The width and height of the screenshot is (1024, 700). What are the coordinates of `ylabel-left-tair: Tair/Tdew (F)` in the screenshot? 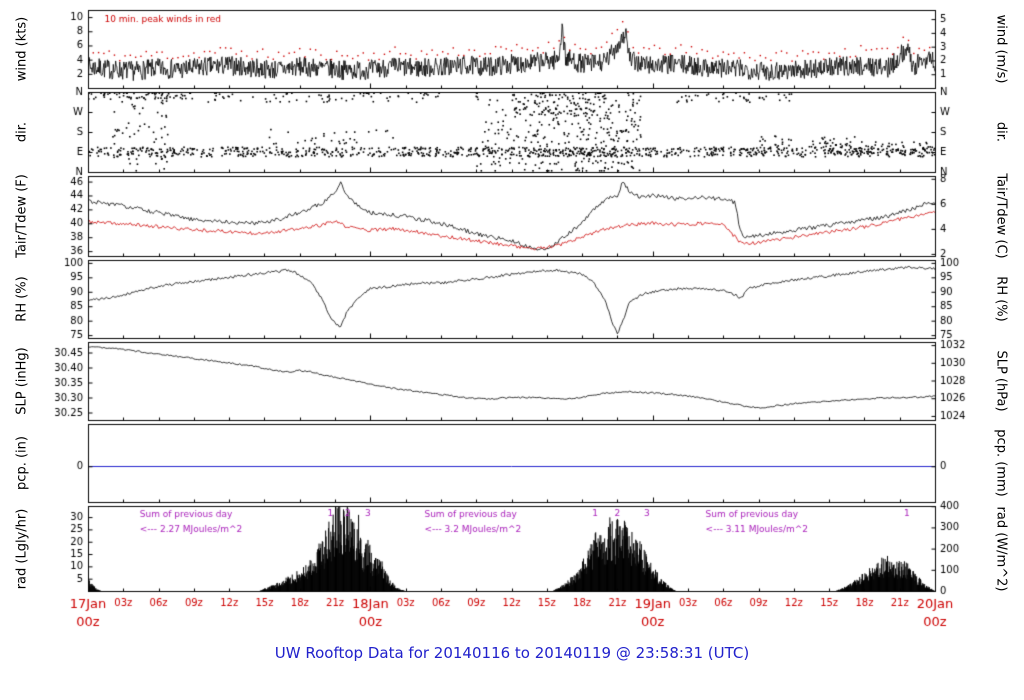 It's located at (22, 216).